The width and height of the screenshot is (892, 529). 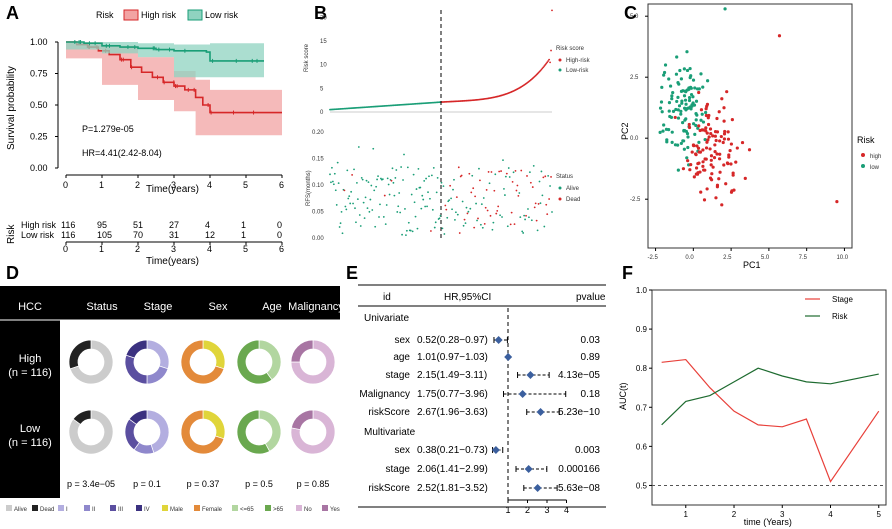 I want to click on pca-x-tick-label: 10.0, so click(x=842, y=258).